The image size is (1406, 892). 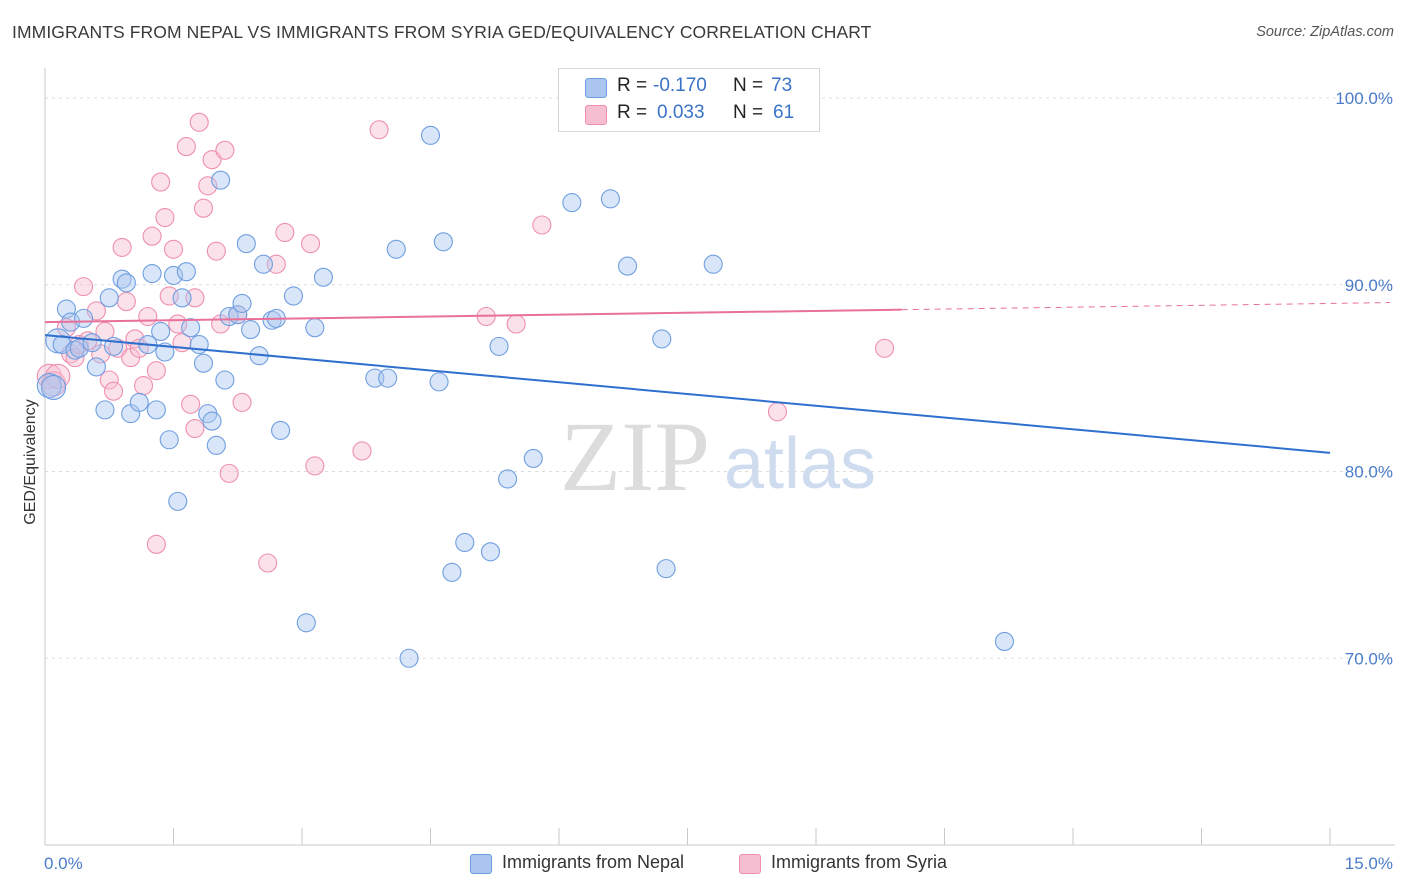 I want to click on legend-swatch-syria, so click(x=596, y=115).